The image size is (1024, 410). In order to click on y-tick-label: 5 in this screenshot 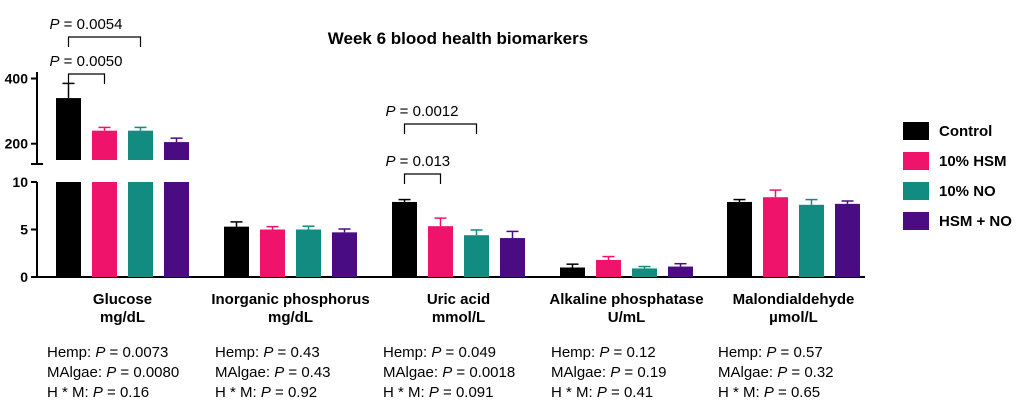, I will do `click(24, 230)`.